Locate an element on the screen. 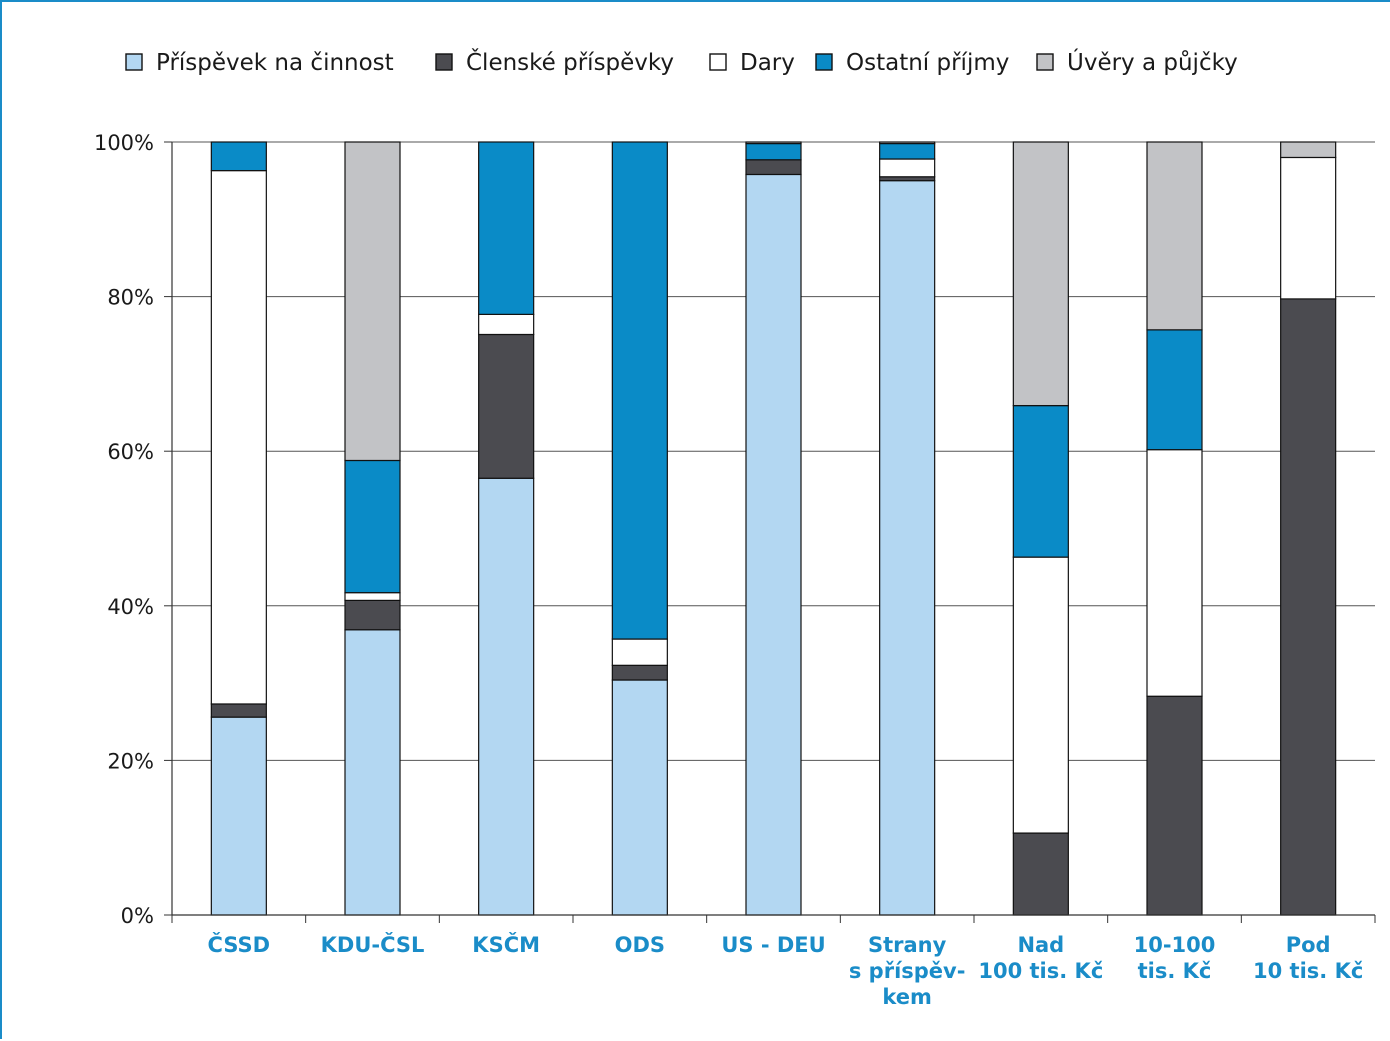 The height and width of the screenshot is (1041, 1390). x-tick-label-line: kem is located at coordinates (907, 997).